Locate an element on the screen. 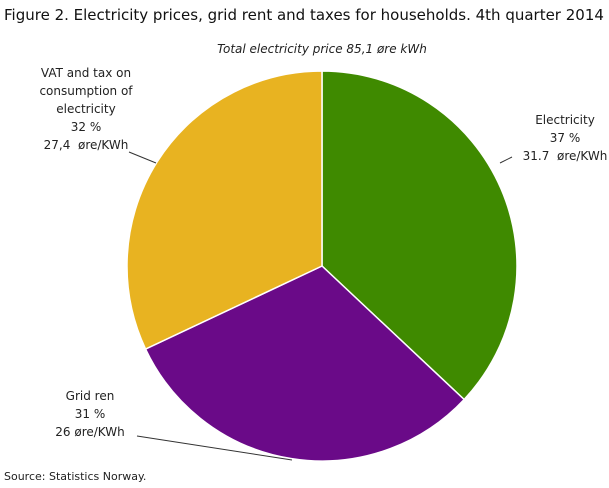 The width and height of the screenshot is (609, 488). amount-label: 26 øre/KWh is located at coordinates (90, 432).